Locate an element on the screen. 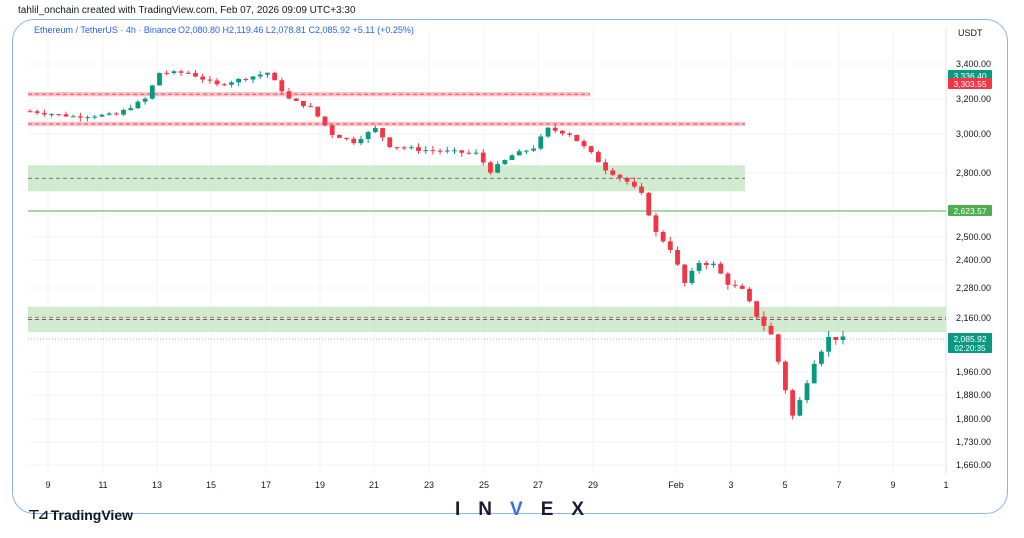  x-tick-label: 23 is located at coordinates (429, 485).